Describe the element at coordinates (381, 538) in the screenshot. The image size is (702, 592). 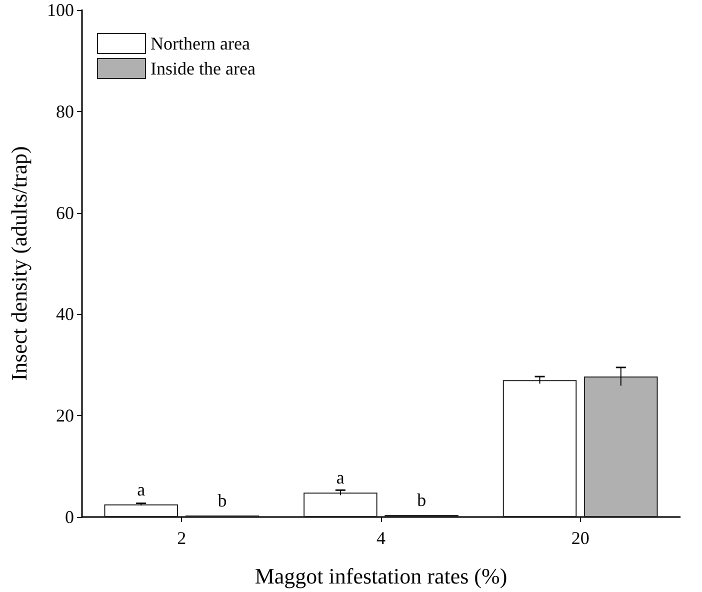
I see `x-tick-label: 4` at that location.